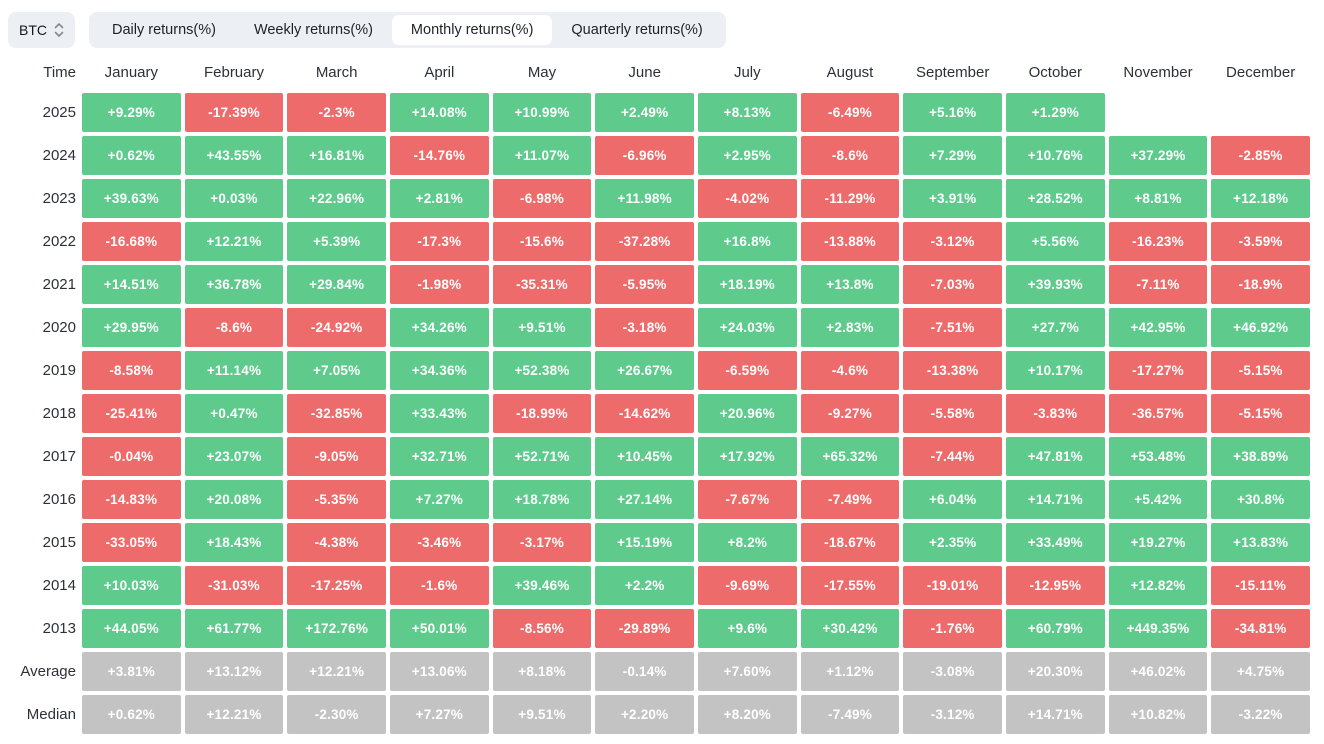  I want to click on cell-2018-december: -5.15%, so click(1260, 413).